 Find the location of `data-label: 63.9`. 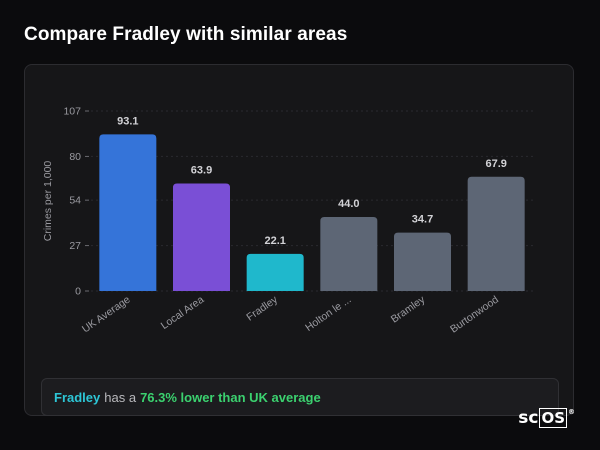

data-label: 63.9 is located at coordinates (201, 171).